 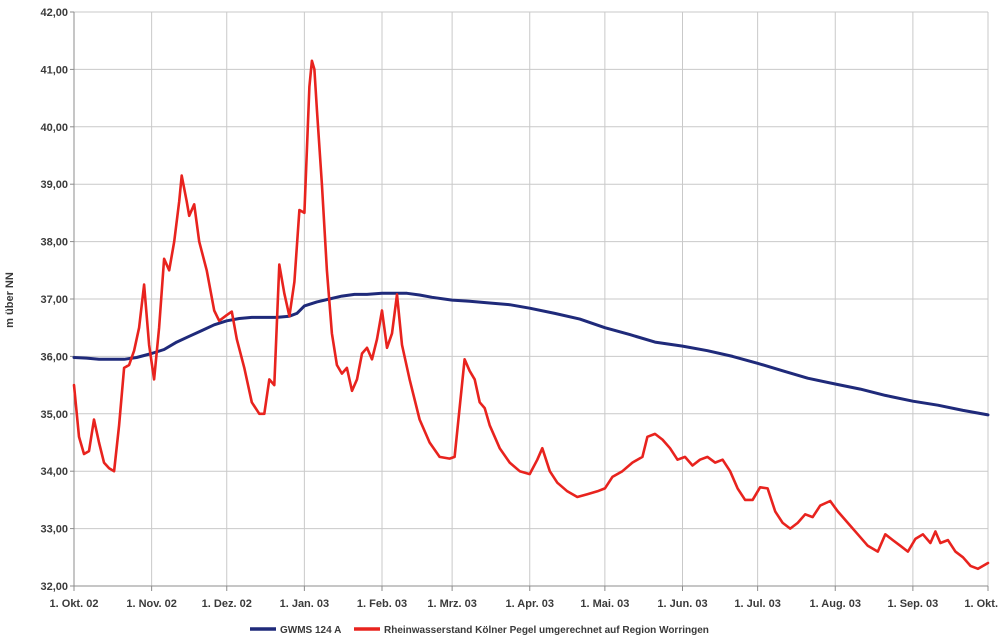 What do you see at coordinates (54, 243) in the screenshot?
I see `y-tick-label: 38,00` at bounding box center [54, 243].